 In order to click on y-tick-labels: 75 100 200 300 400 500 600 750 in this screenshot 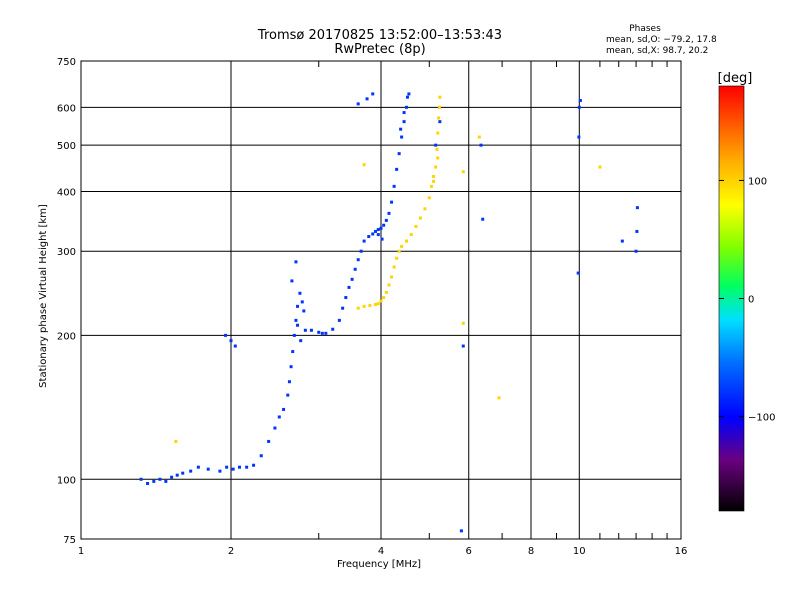, I will do `click(66, 301)`.